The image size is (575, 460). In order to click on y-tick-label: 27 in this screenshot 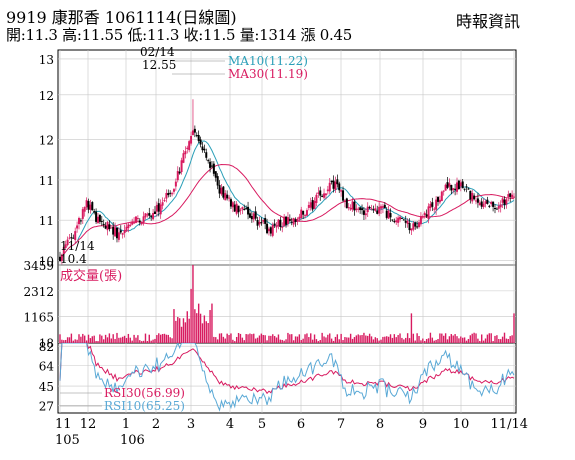, I will do `click(46, 406)`.